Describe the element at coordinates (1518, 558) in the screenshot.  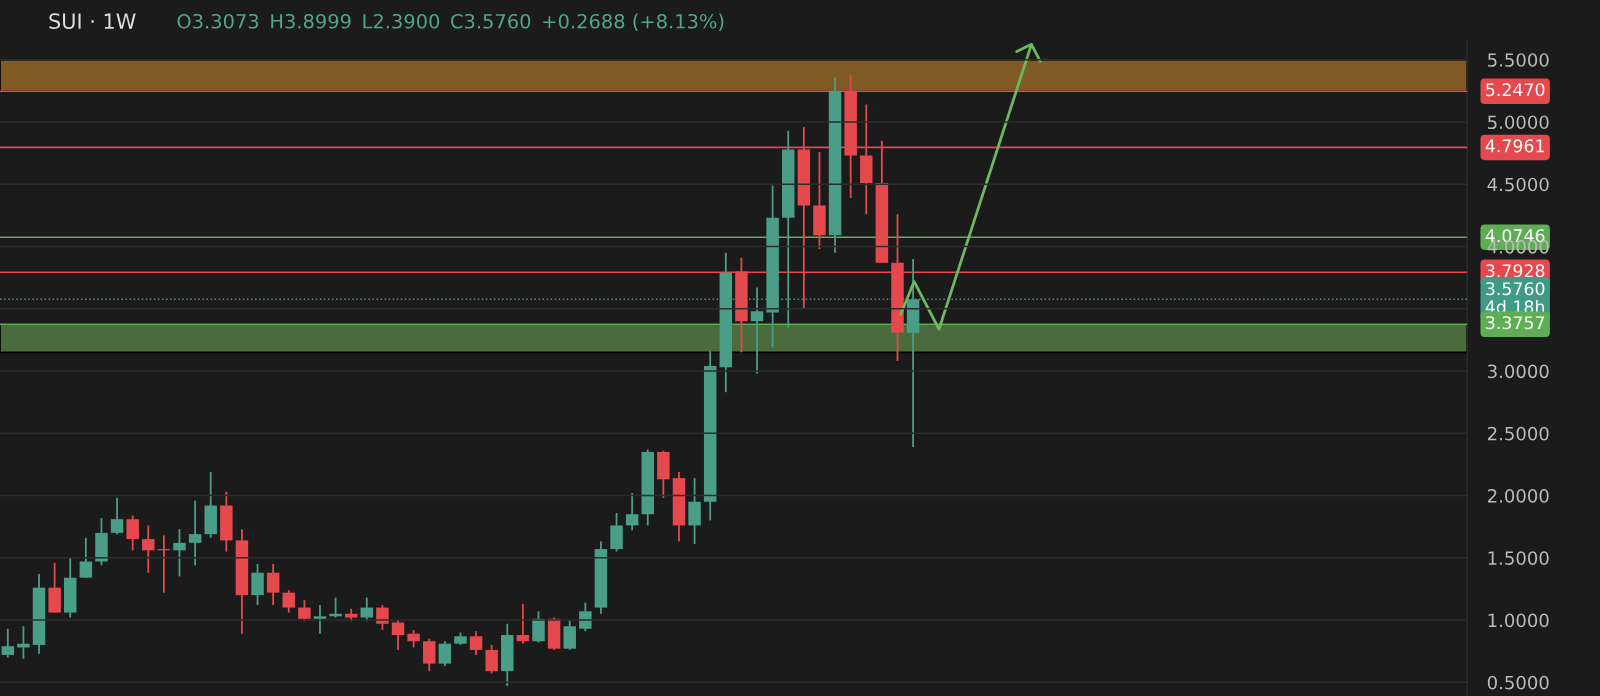
I see `y-tick-label: 1.5000` at that location.